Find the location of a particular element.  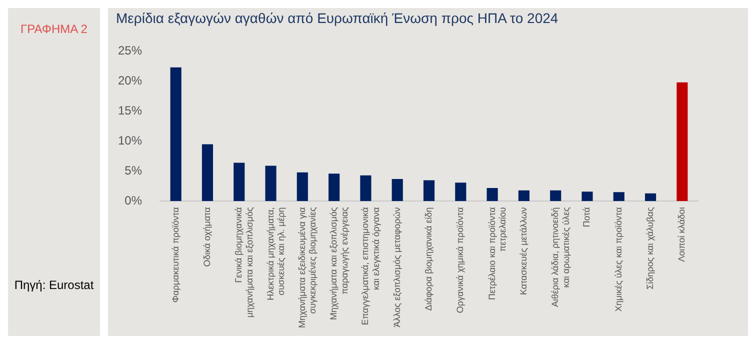

chart-title: Μερίδια εξαγωγών αγαθών από Ευρωπαϊκή Ένωση προς ΗΠΑ το 2024 is located at coordinates (337, 18).